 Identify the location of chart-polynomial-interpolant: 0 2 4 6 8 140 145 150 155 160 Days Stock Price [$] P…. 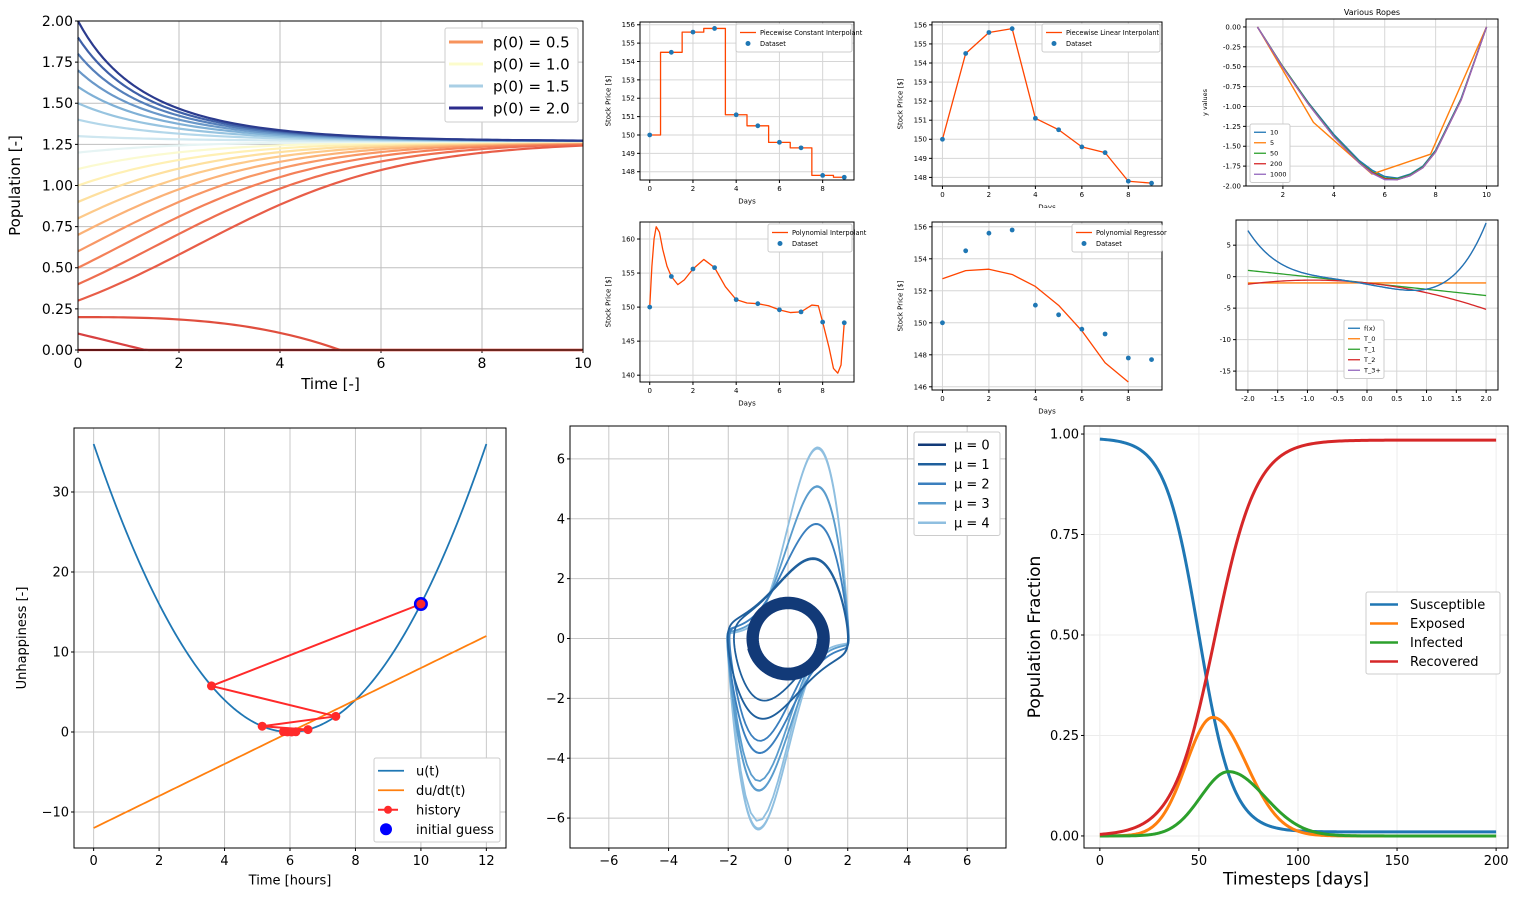
(745, 312).